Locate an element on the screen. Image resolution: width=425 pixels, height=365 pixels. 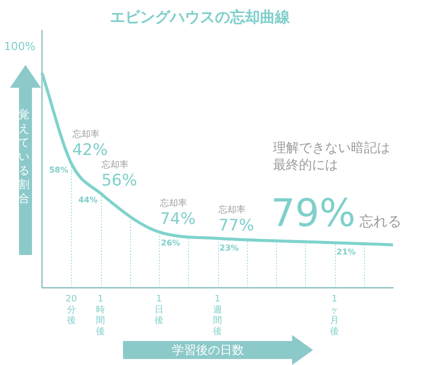
annotation: 最終的には is located at coordinates (305, 165).